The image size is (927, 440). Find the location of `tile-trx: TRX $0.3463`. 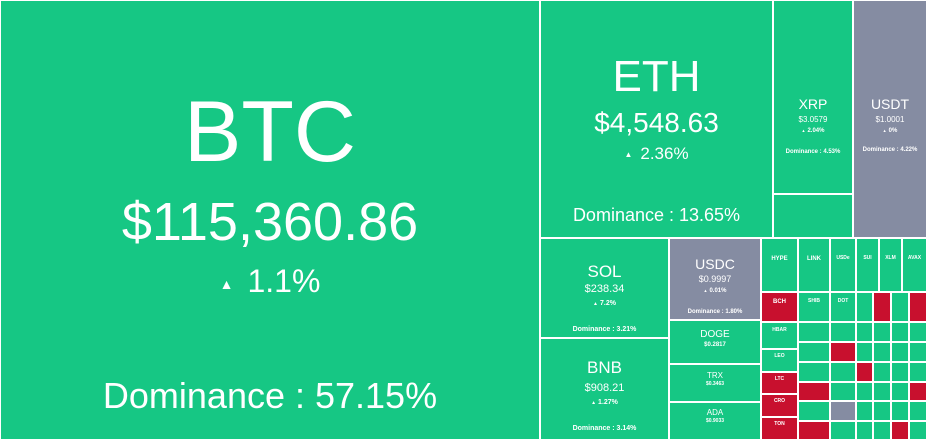

tile-trx: TRX $0.3463 is located at coordinates (715, 383).